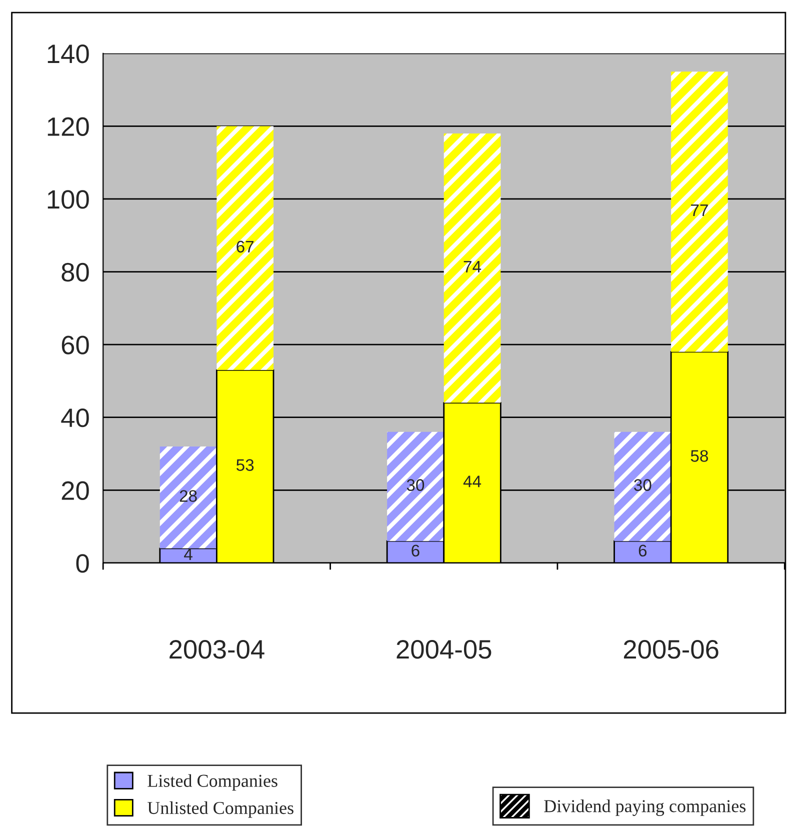  Describe the element at coordinates (221, 809) in the screenshot. I see `legend-label: Unlisted Companies` at that location.